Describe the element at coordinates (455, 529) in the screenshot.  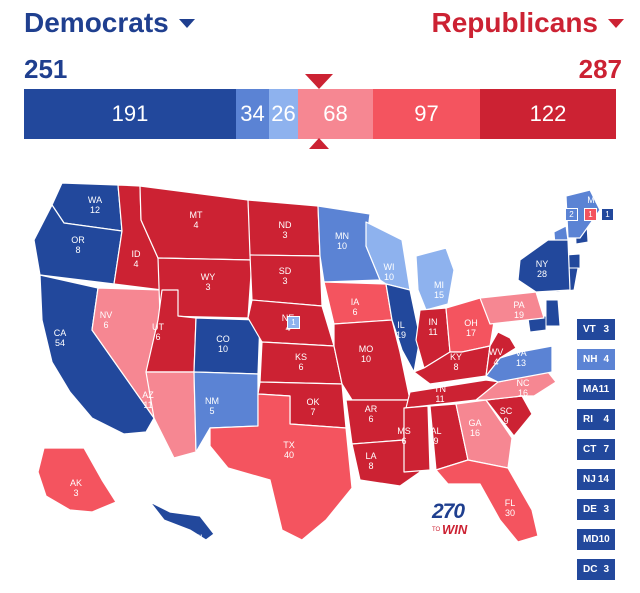
I see `logo-win: WIN` at that location.